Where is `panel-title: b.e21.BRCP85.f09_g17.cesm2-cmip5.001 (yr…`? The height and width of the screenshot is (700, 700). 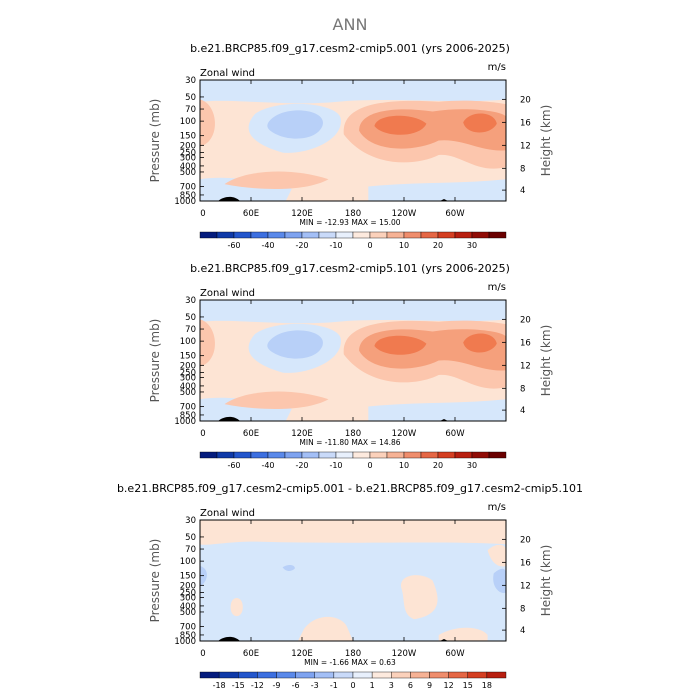
panel-title: b.e21.BRCP85.f09_g17.cesm2-cmip5.001 (yr… is located at coordinates (350, 48).